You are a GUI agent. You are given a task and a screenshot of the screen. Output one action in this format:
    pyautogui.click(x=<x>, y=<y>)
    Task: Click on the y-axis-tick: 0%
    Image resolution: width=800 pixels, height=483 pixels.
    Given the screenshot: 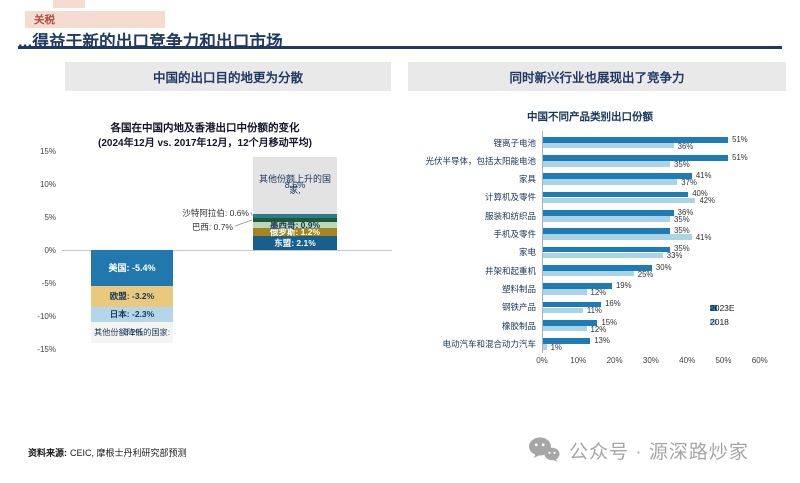 What is the action you would take?
    pyautogui.click(x=50, y=250)
    